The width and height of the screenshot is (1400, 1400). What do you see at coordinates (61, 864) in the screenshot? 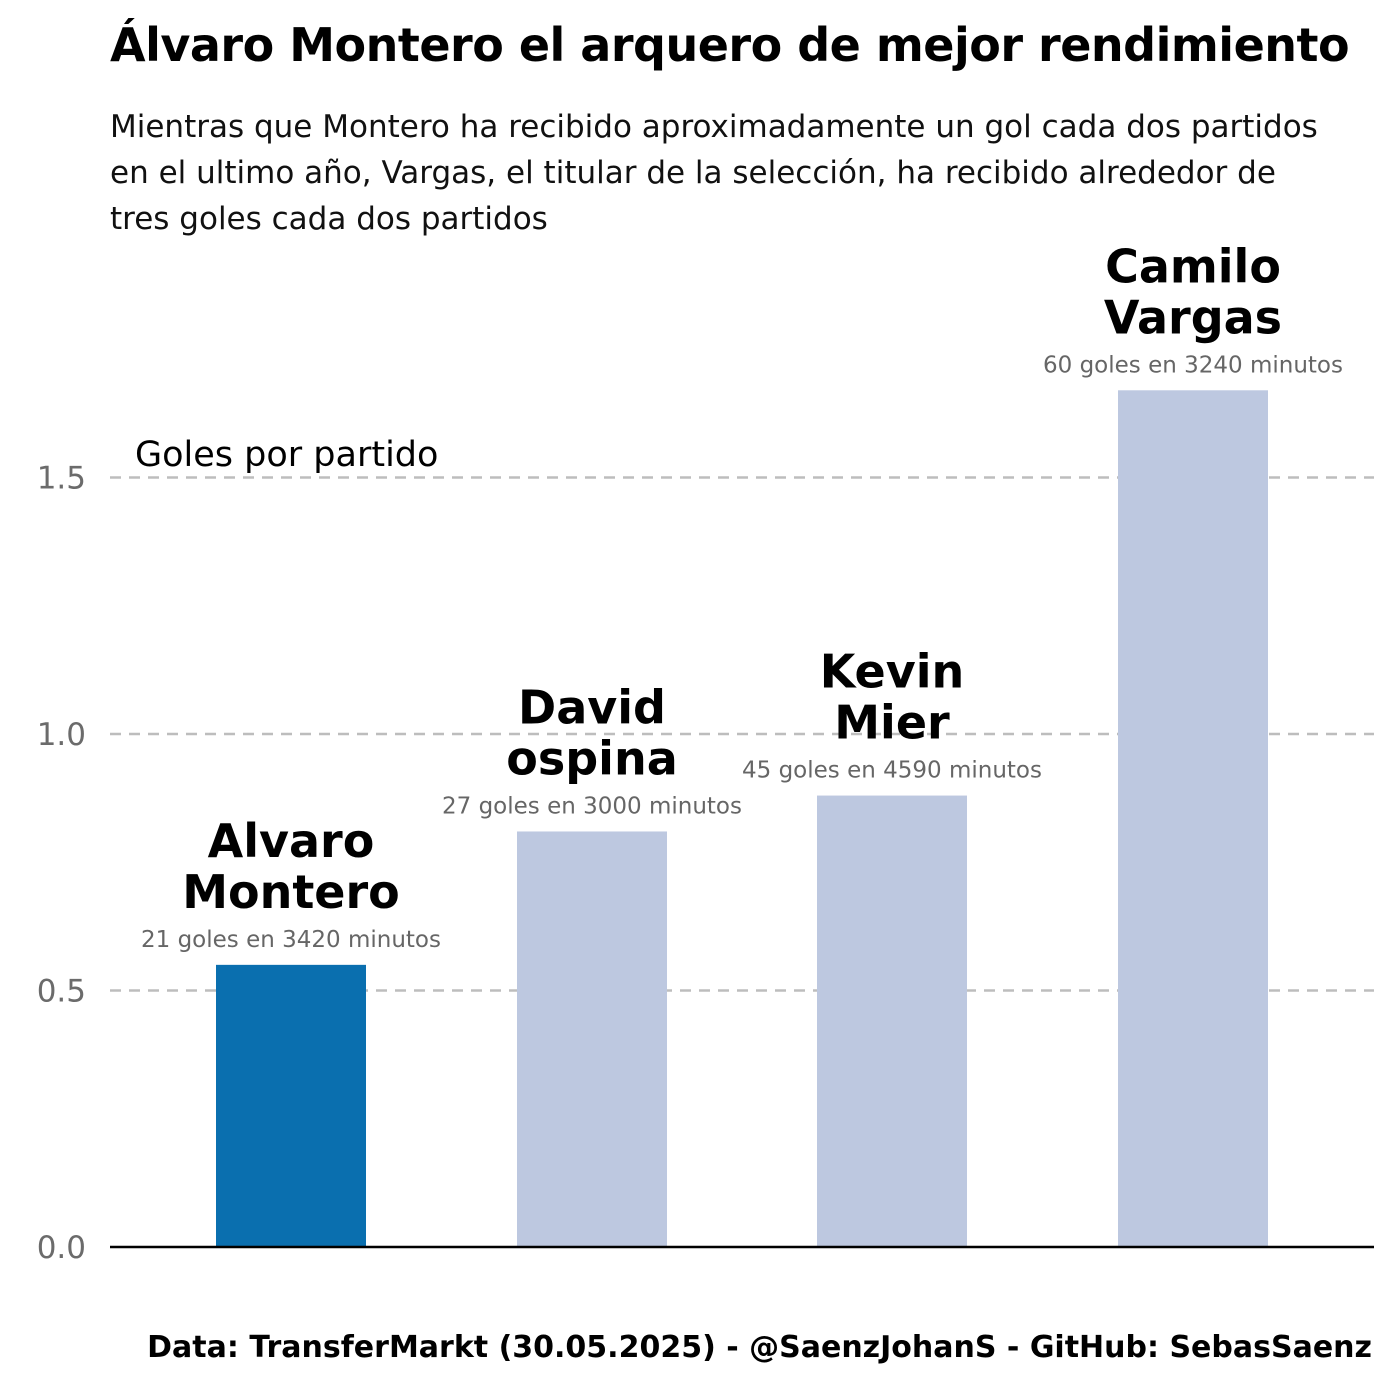
I see `y-axis-ticks: 0.0 0.5 1.0 1.5` at bounding box center [61, 864].